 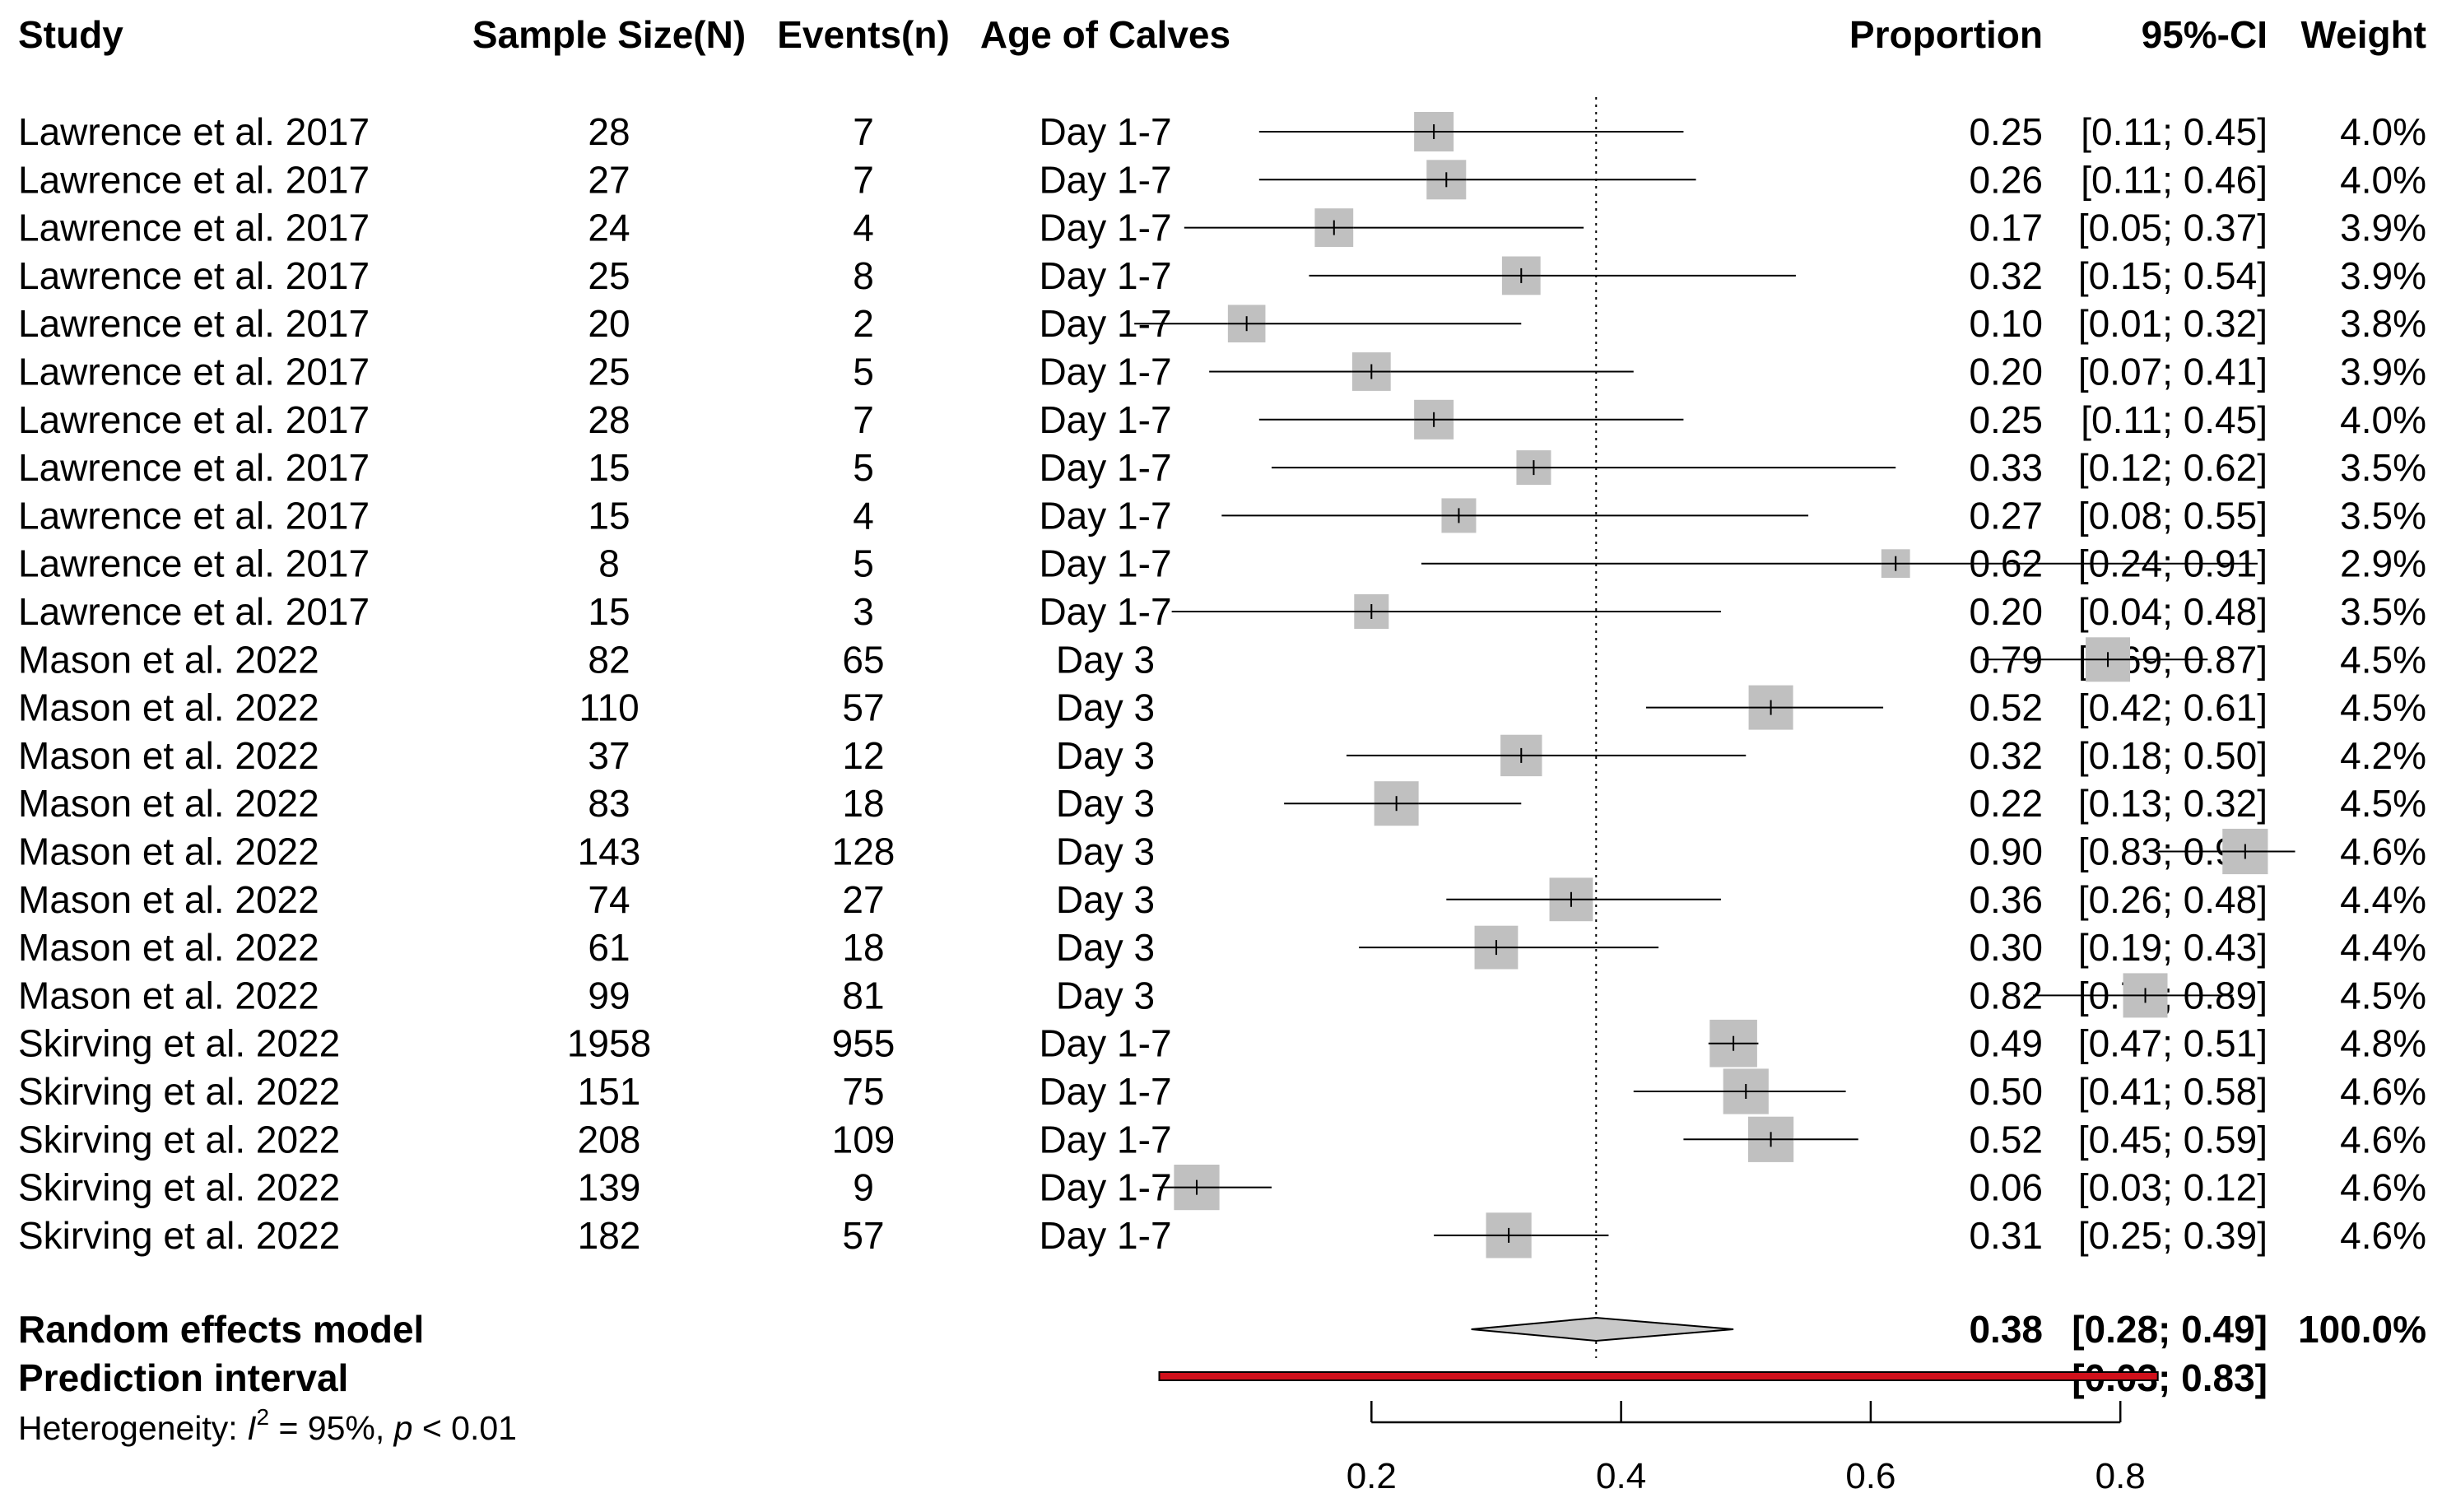 I want to click on weight: 4.6%, so click(x=2383, y=1236).